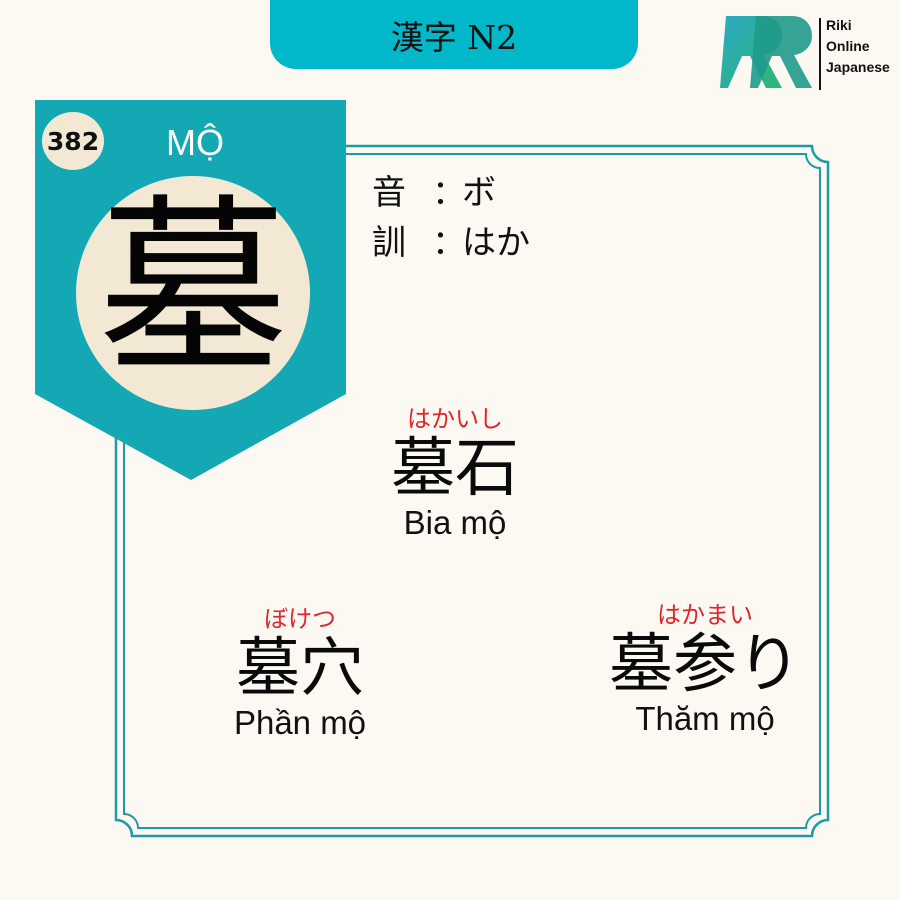  I want to click on kanji-number-badge: 382, so click(73, 141).